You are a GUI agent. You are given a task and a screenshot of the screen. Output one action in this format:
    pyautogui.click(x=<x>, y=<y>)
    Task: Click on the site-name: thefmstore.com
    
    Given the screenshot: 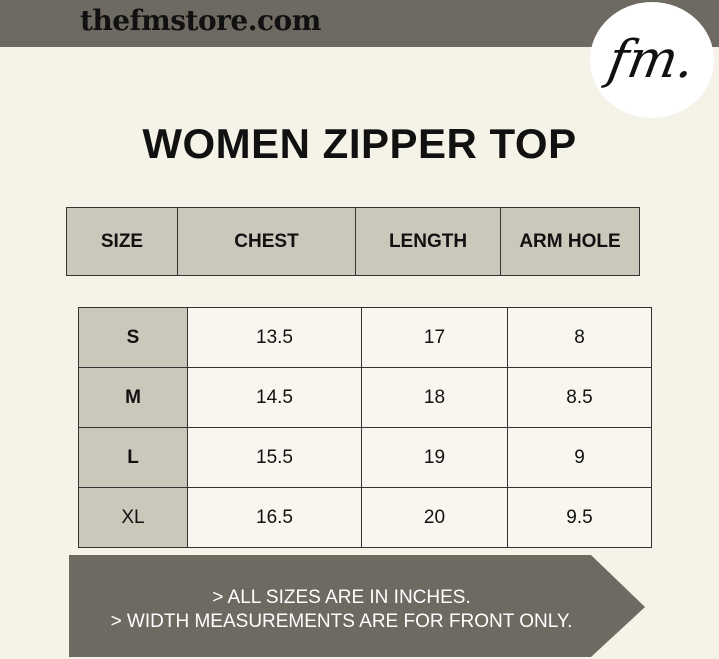 What is the action you would take?
    pyautogui.click(x=200, y=20)
    